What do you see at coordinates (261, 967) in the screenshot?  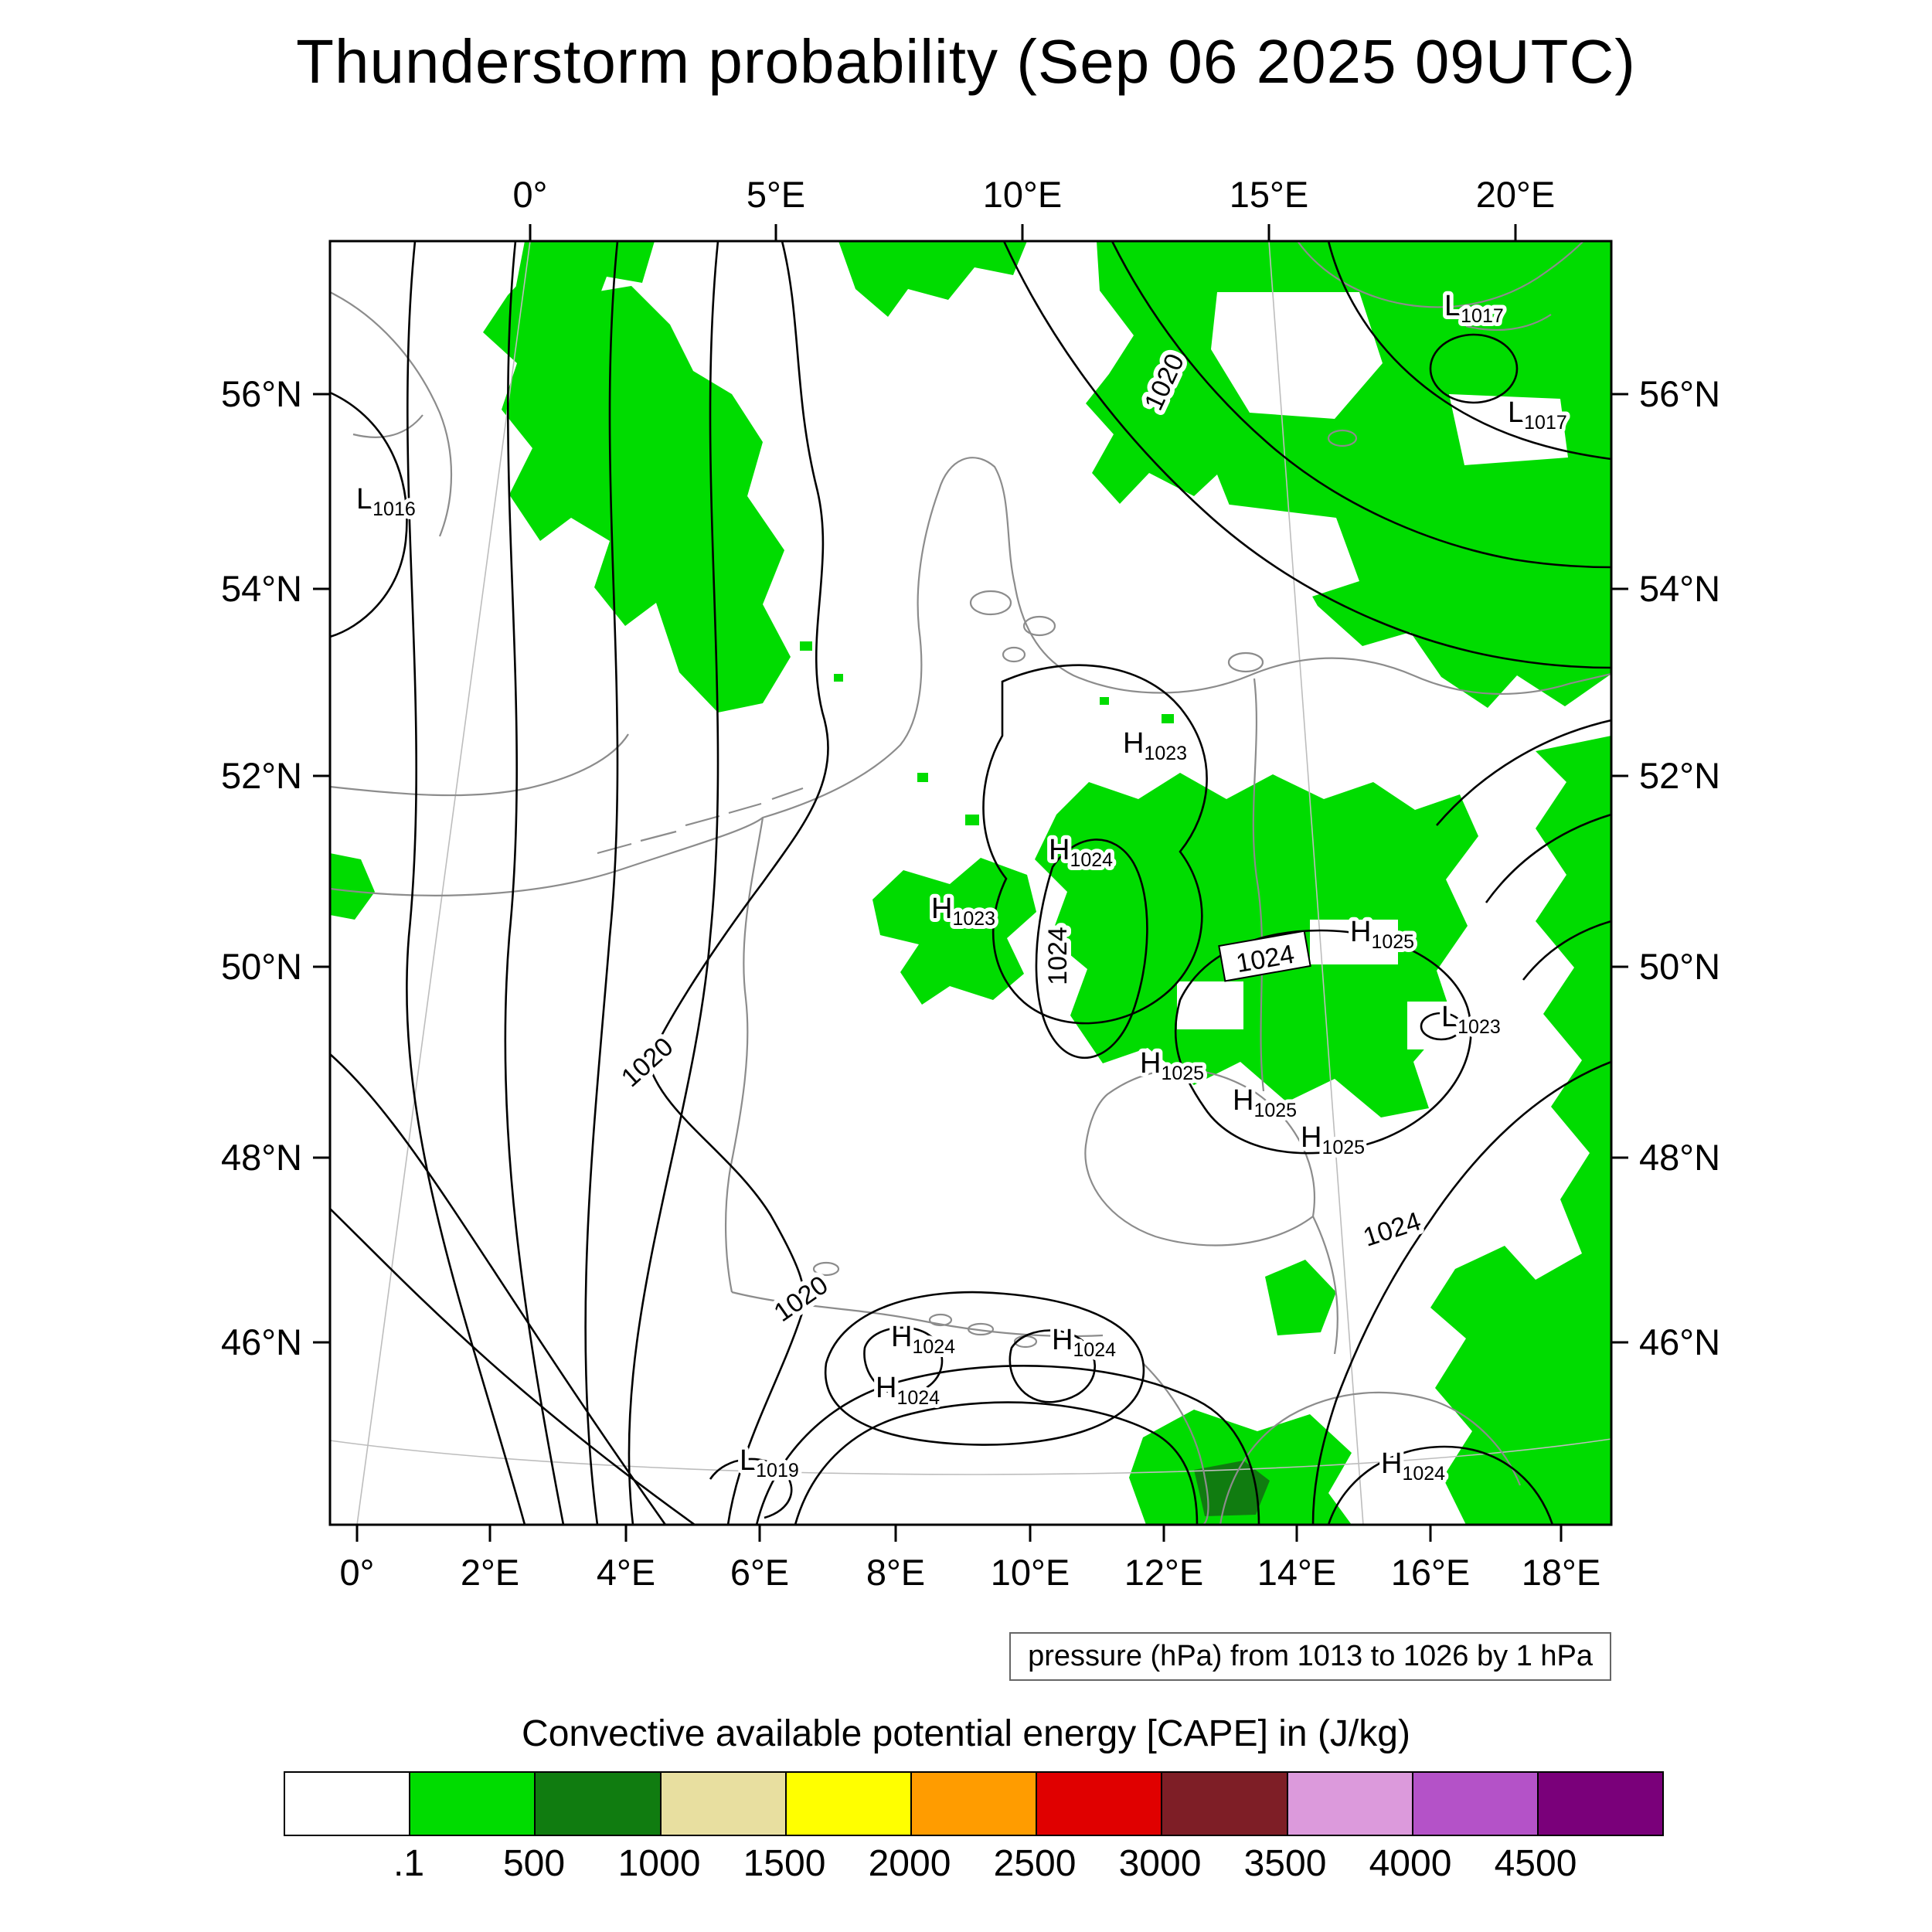 I see `left-axis-label: 50°N` at bounding box center [261, 967].